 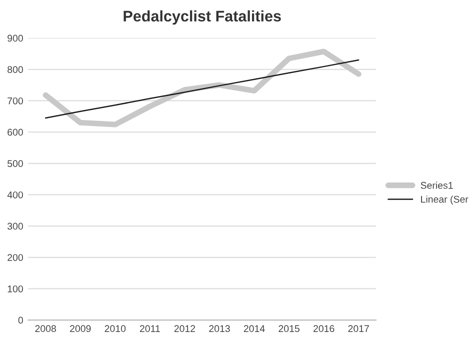 I want to click on x-tick-label: 2011, so click(x=150, y=328).